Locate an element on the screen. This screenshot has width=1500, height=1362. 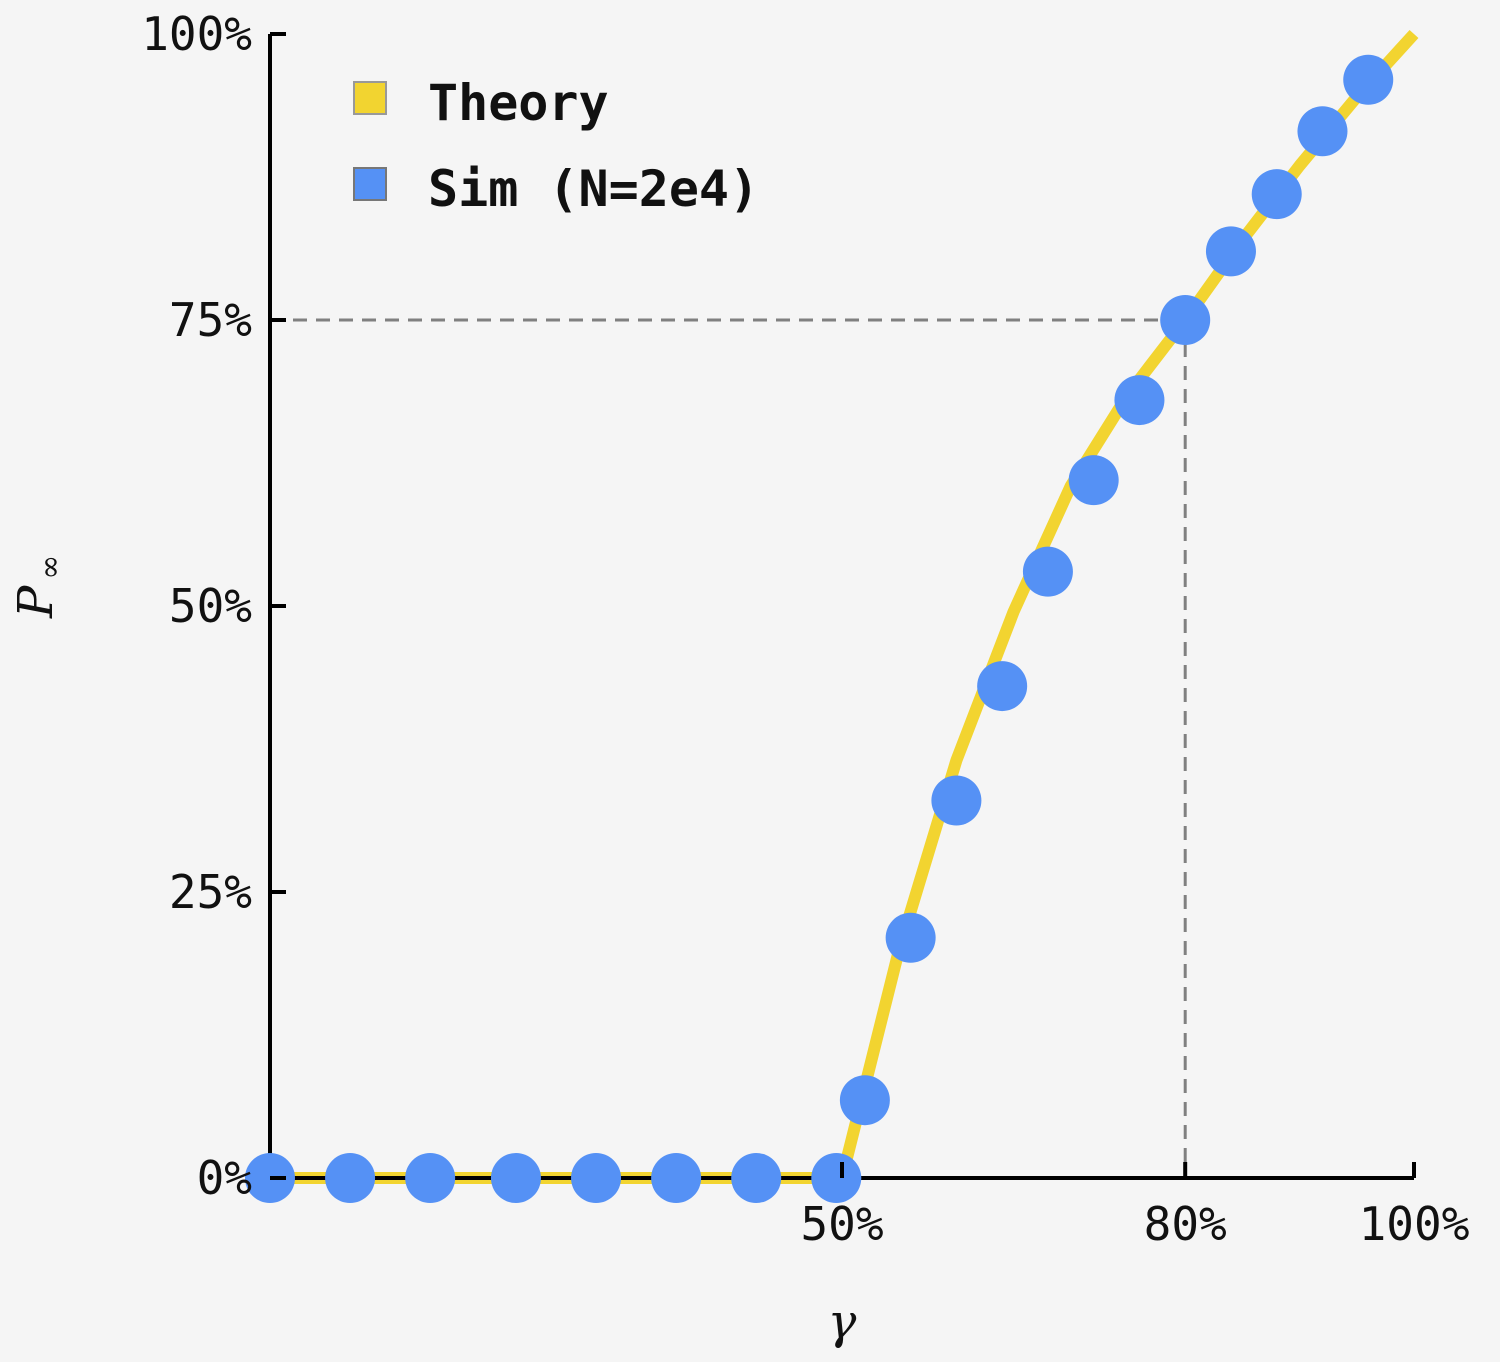
legend-swatch-theory is located at coordinates (370, 98).